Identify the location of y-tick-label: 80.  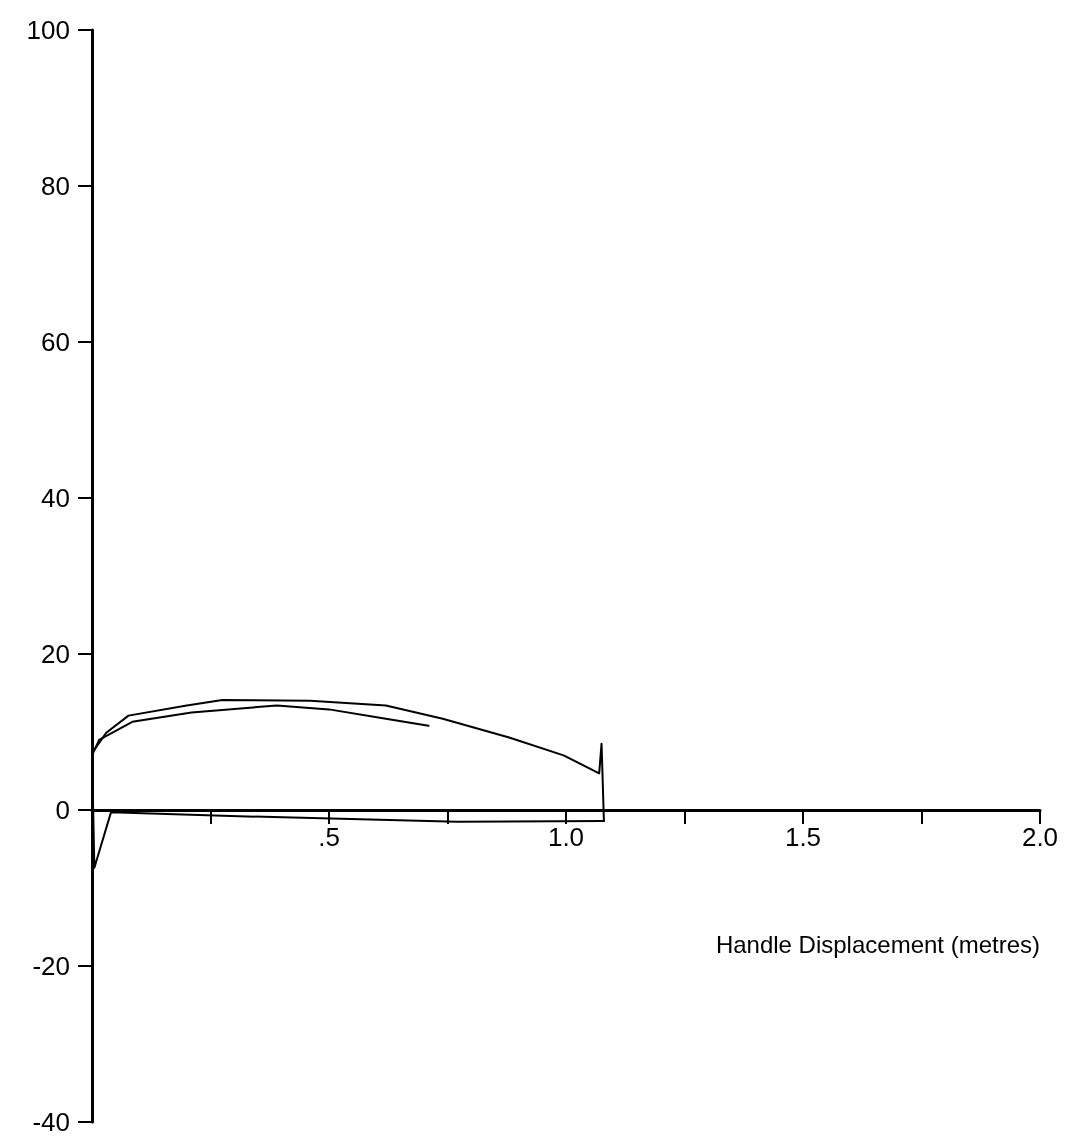
(55, 186).